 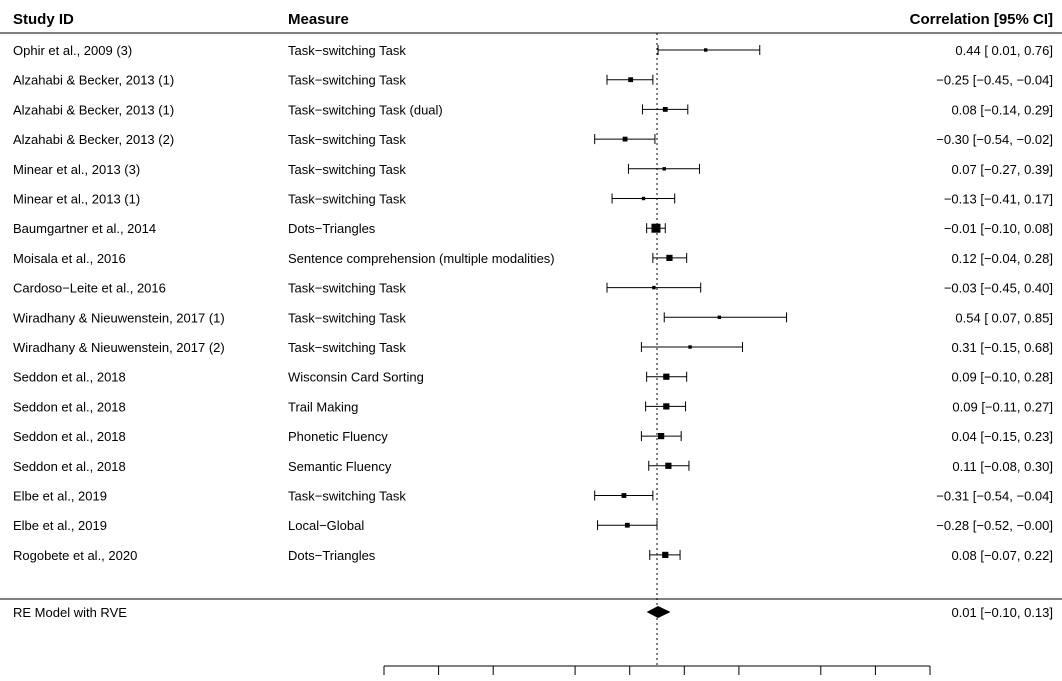 What do you see at coordinates (75, 555) in the screenshot?
I see `study-id: Rogobete et al., 2020` at bounding box center [75, 555].